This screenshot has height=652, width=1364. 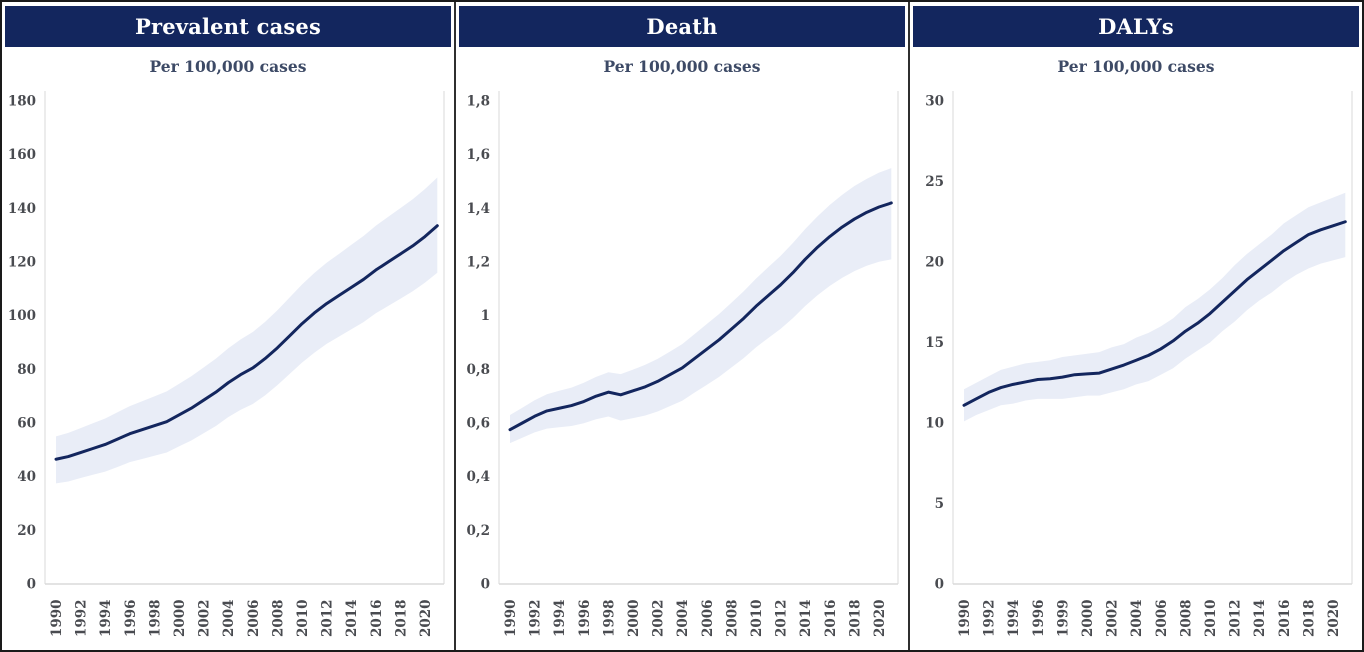 What do you see at coordinates (22, 316) in the screenshot?
I see `y-axis-tick-label: 100` at bounding box center [22, 316].